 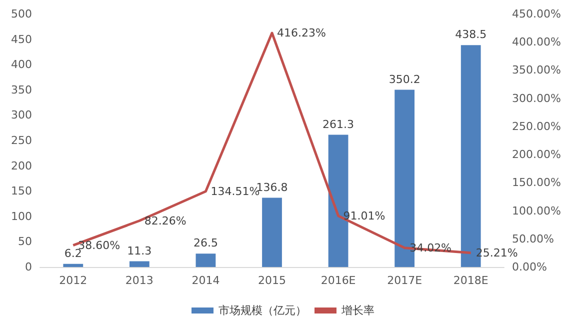 I want to click on y2-tick-label: 50.00%, so click(x=533, y=239).